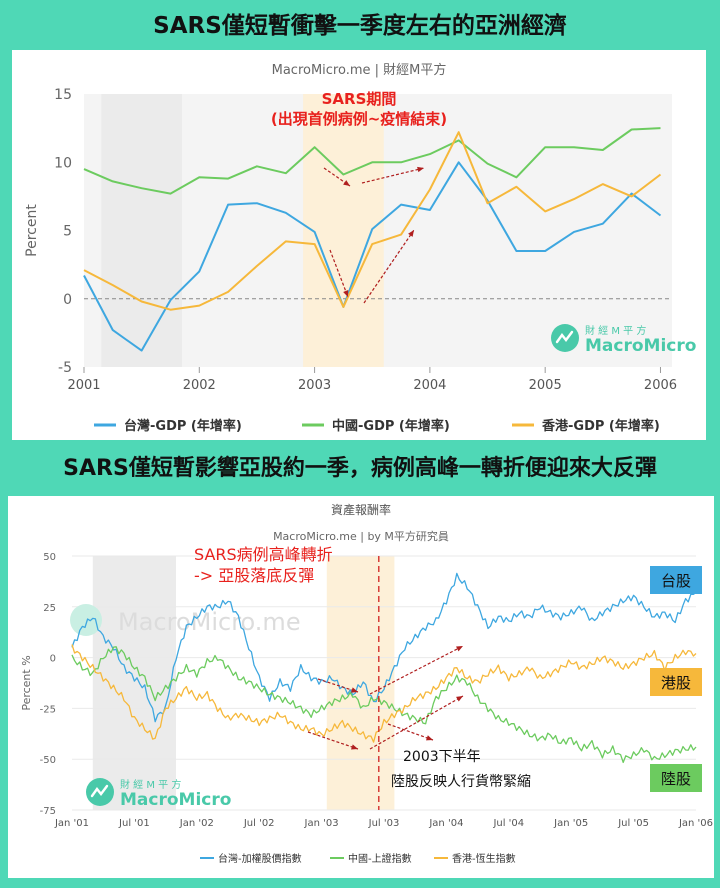  Describe the element at coordinates (65, 368) in the screenshot. I see `y-tick-label: -5` at that location.